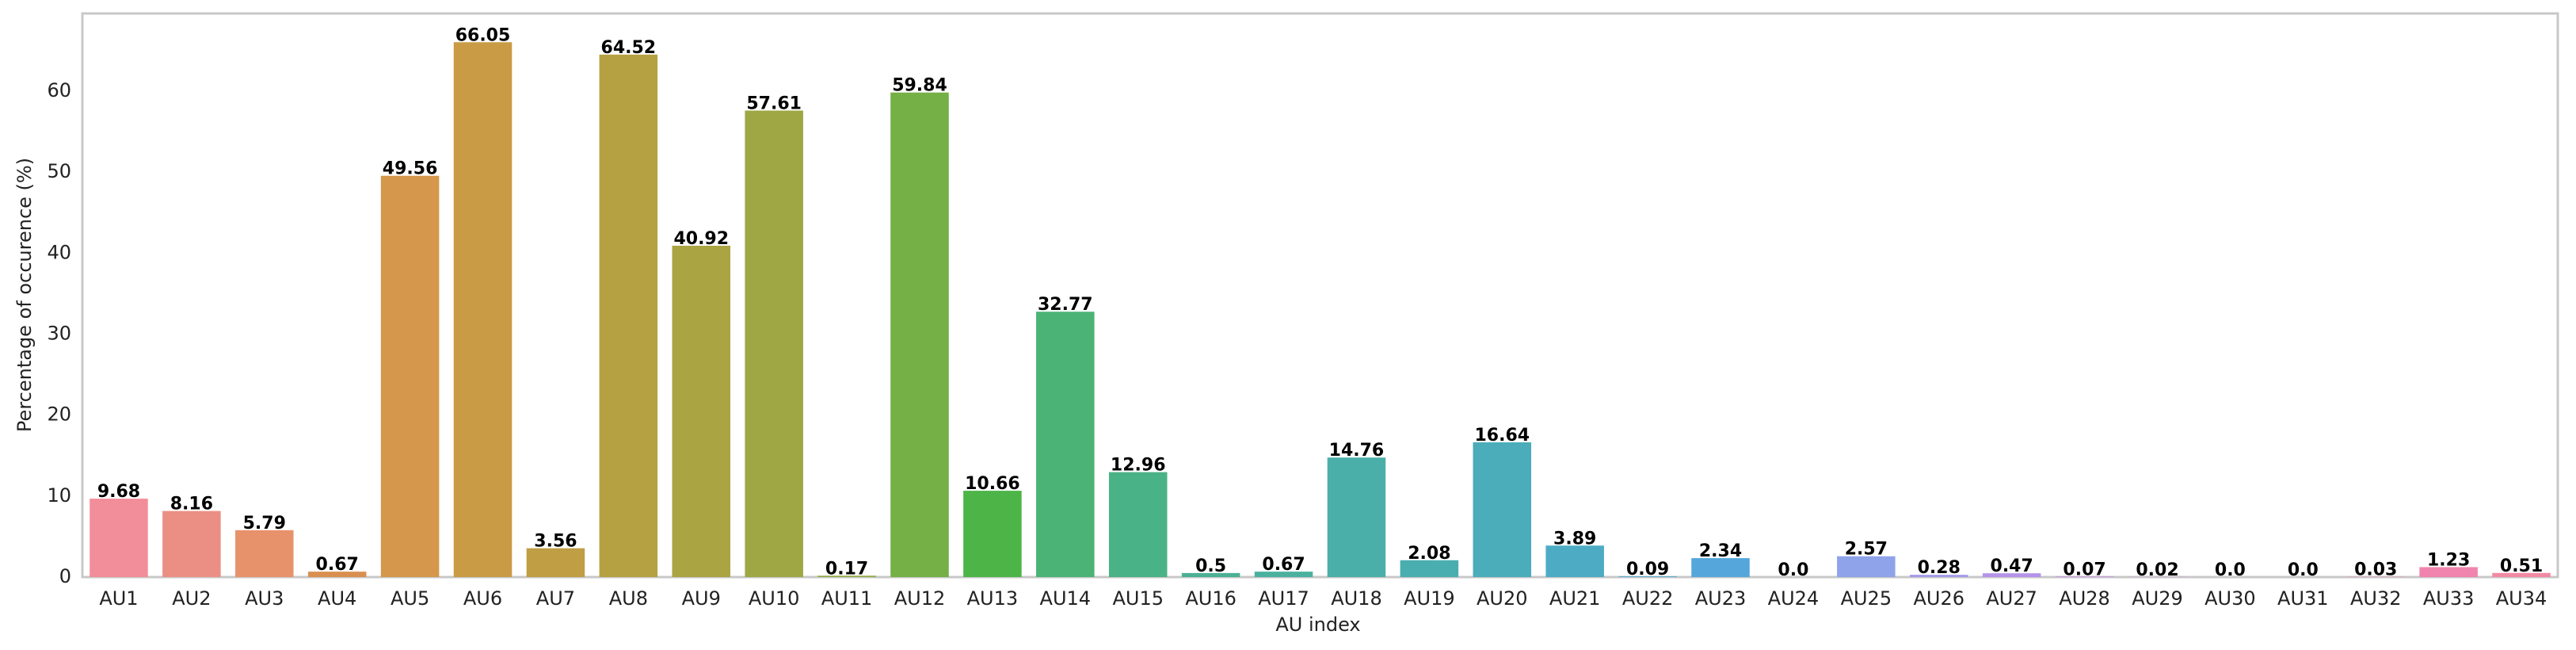 The image size is (2576, 650). I want to click on x-tick-label: AU18, so click(1357, 598).